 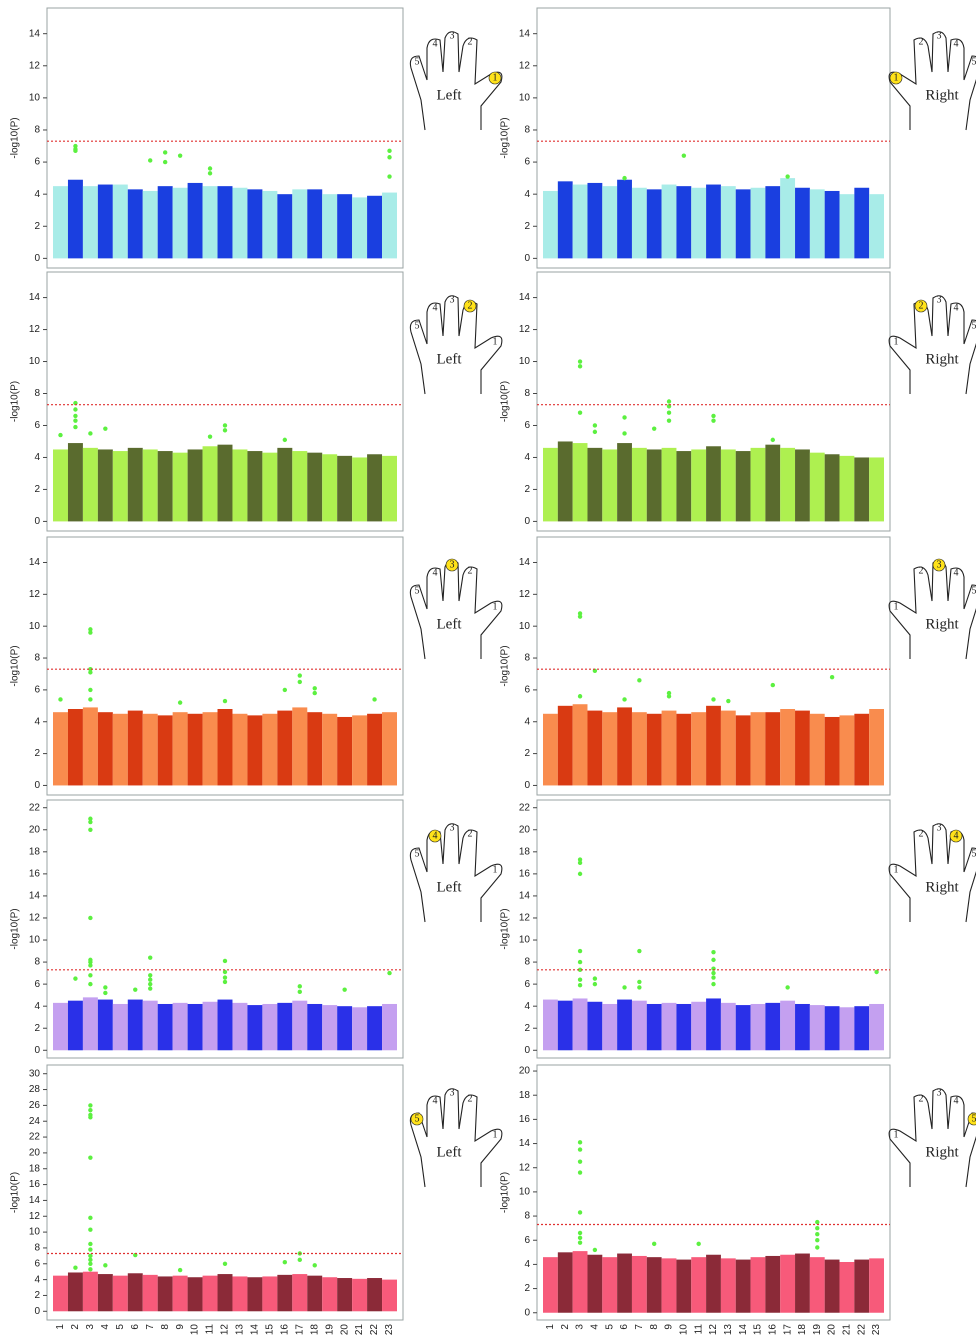 What do you see at coordinates (698, 1329) in the screenshot?
I see `x-tick-label: 11` at bounding box center [698, 1329].